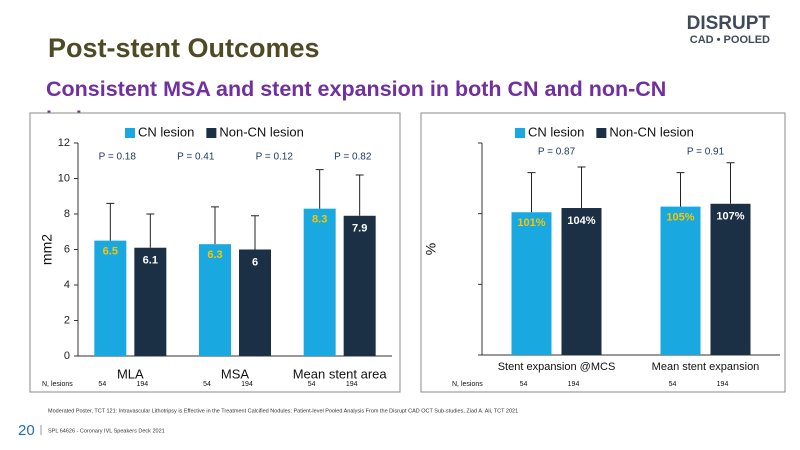 The width and height of the screenshot is (800, 450). Describe the element at coordinates (729, 23) in the screenshot. I see `logo-top: DISRUPT` at that location.